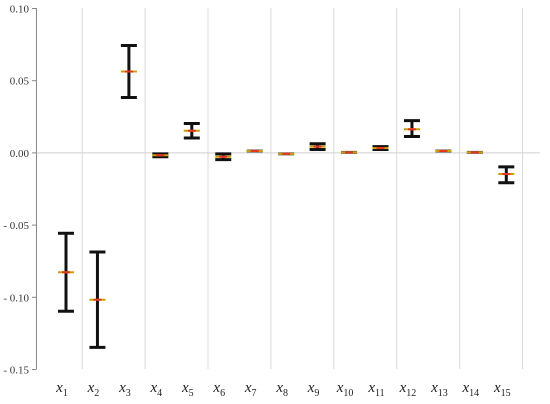  Describe the element at coordinates (408, 389) in the screenshot. I see `x-tick-label: x12` at that location.